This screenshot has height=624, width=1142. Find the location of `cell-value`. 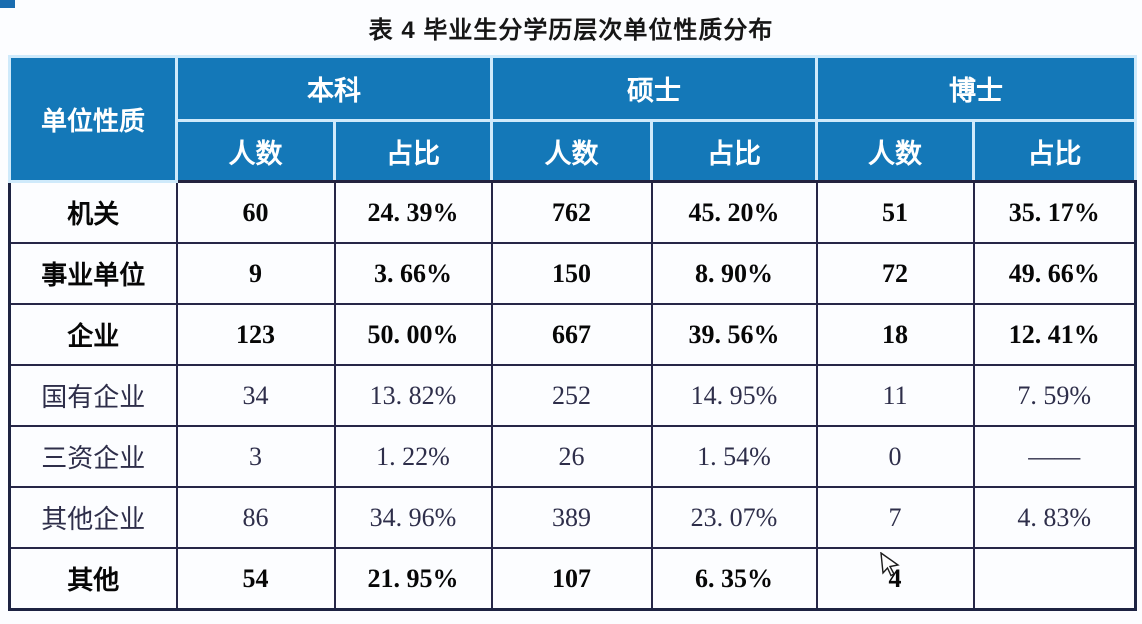

cell-value is located at coordinates (1054, 579).